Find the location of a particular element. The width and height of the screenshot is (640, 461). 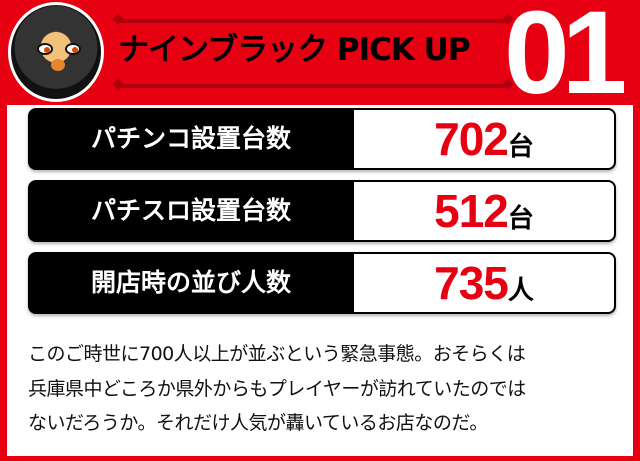

stat-label: 開店時の並び人数 is located at coordinates (190, 282).